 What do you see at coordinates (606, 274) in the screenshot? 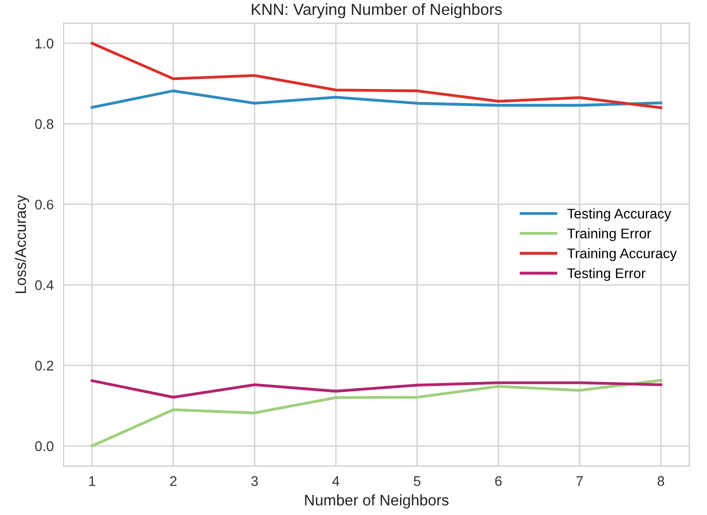
I see `legend-label: Testing Error` at bounding box center [606, 274].